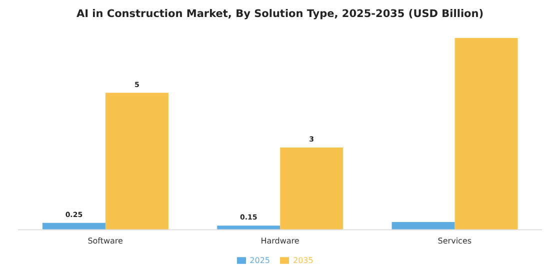 Image resolution: width=560 pixels, height=280 pixels. I want to click on x-tick-label: Services, so click(455, 241).